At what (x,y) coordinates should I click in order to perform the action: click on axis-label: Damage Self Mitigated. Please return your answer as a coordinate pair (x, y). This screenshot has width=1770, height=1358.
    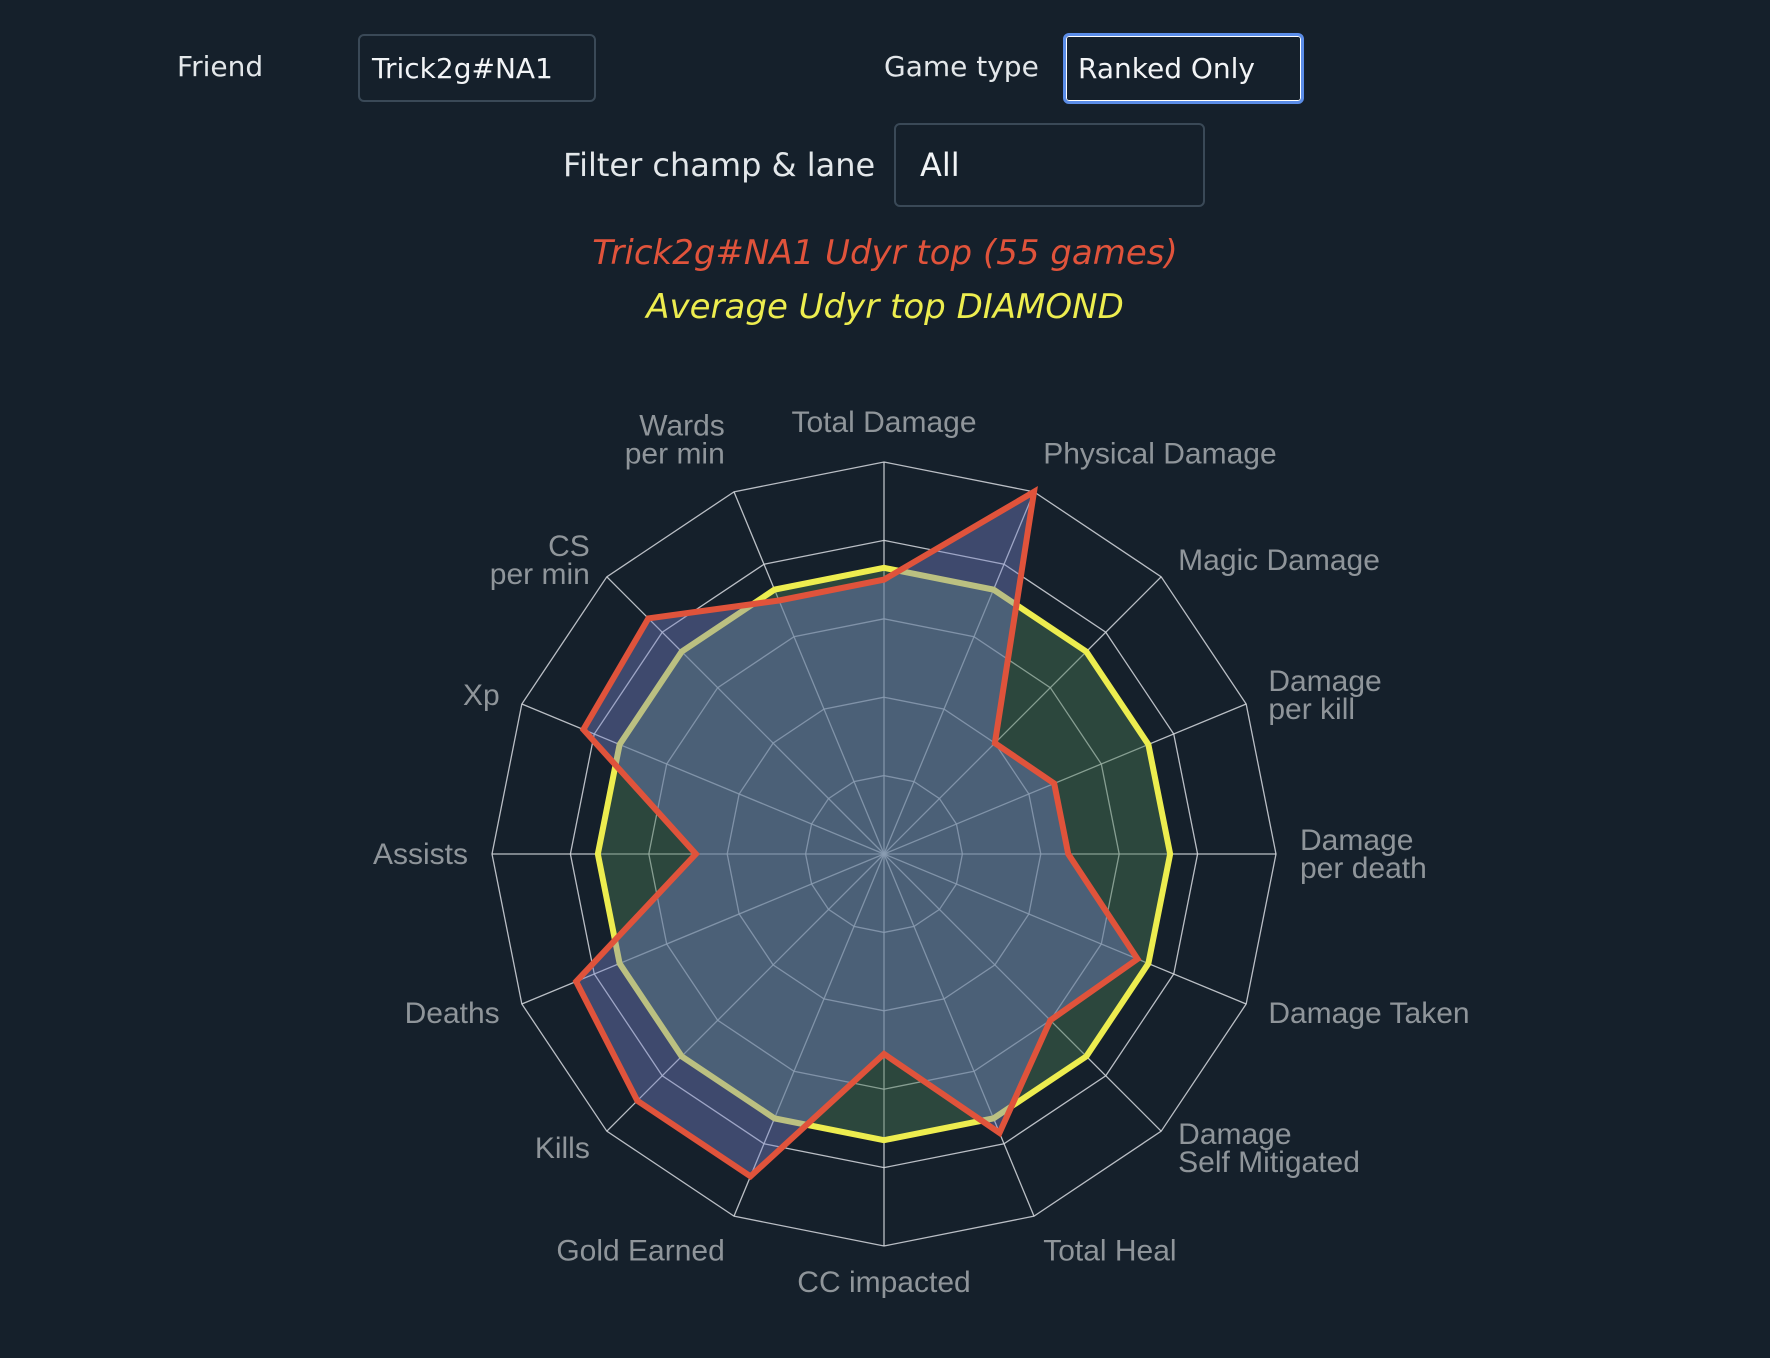
    Looking at the image, I should click on (1269, 1148).